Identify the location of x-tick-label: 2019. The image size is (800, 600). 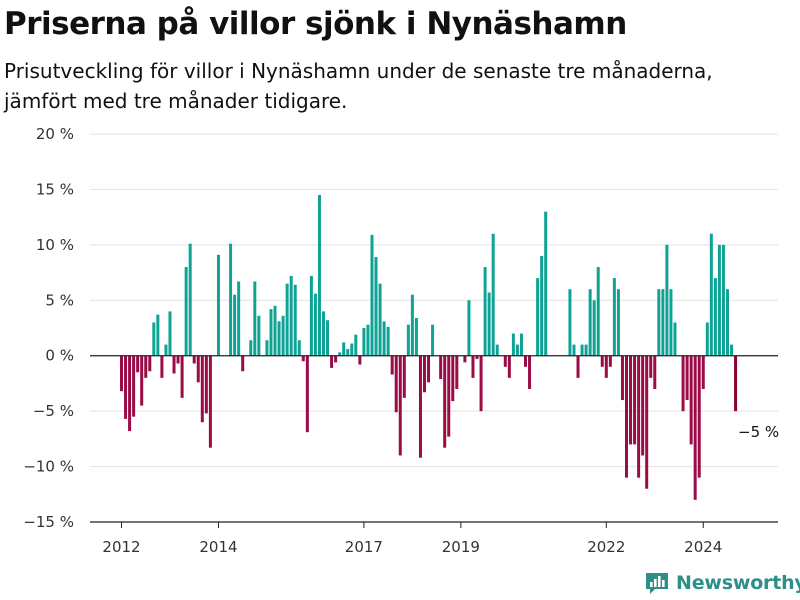
(461, 547).